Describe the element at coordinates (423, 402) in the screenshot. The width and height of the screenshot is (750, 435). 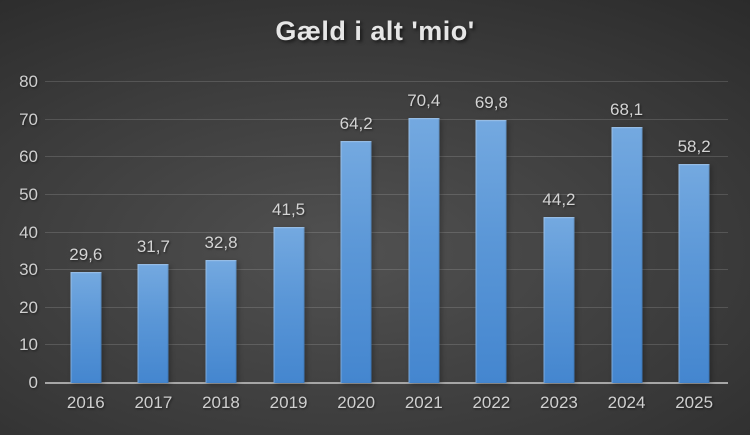
I see `x-axis-label: 2021` at that location.